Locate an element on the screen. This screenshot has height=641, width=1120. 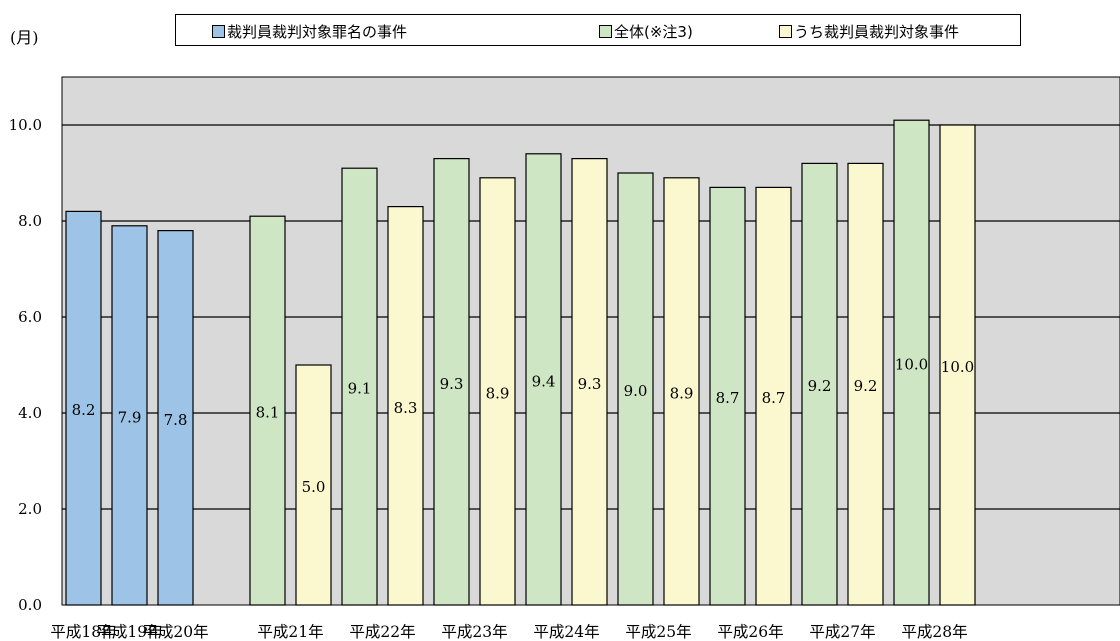
x-category-label: 平成25年 is located at coordinates (658, 632).